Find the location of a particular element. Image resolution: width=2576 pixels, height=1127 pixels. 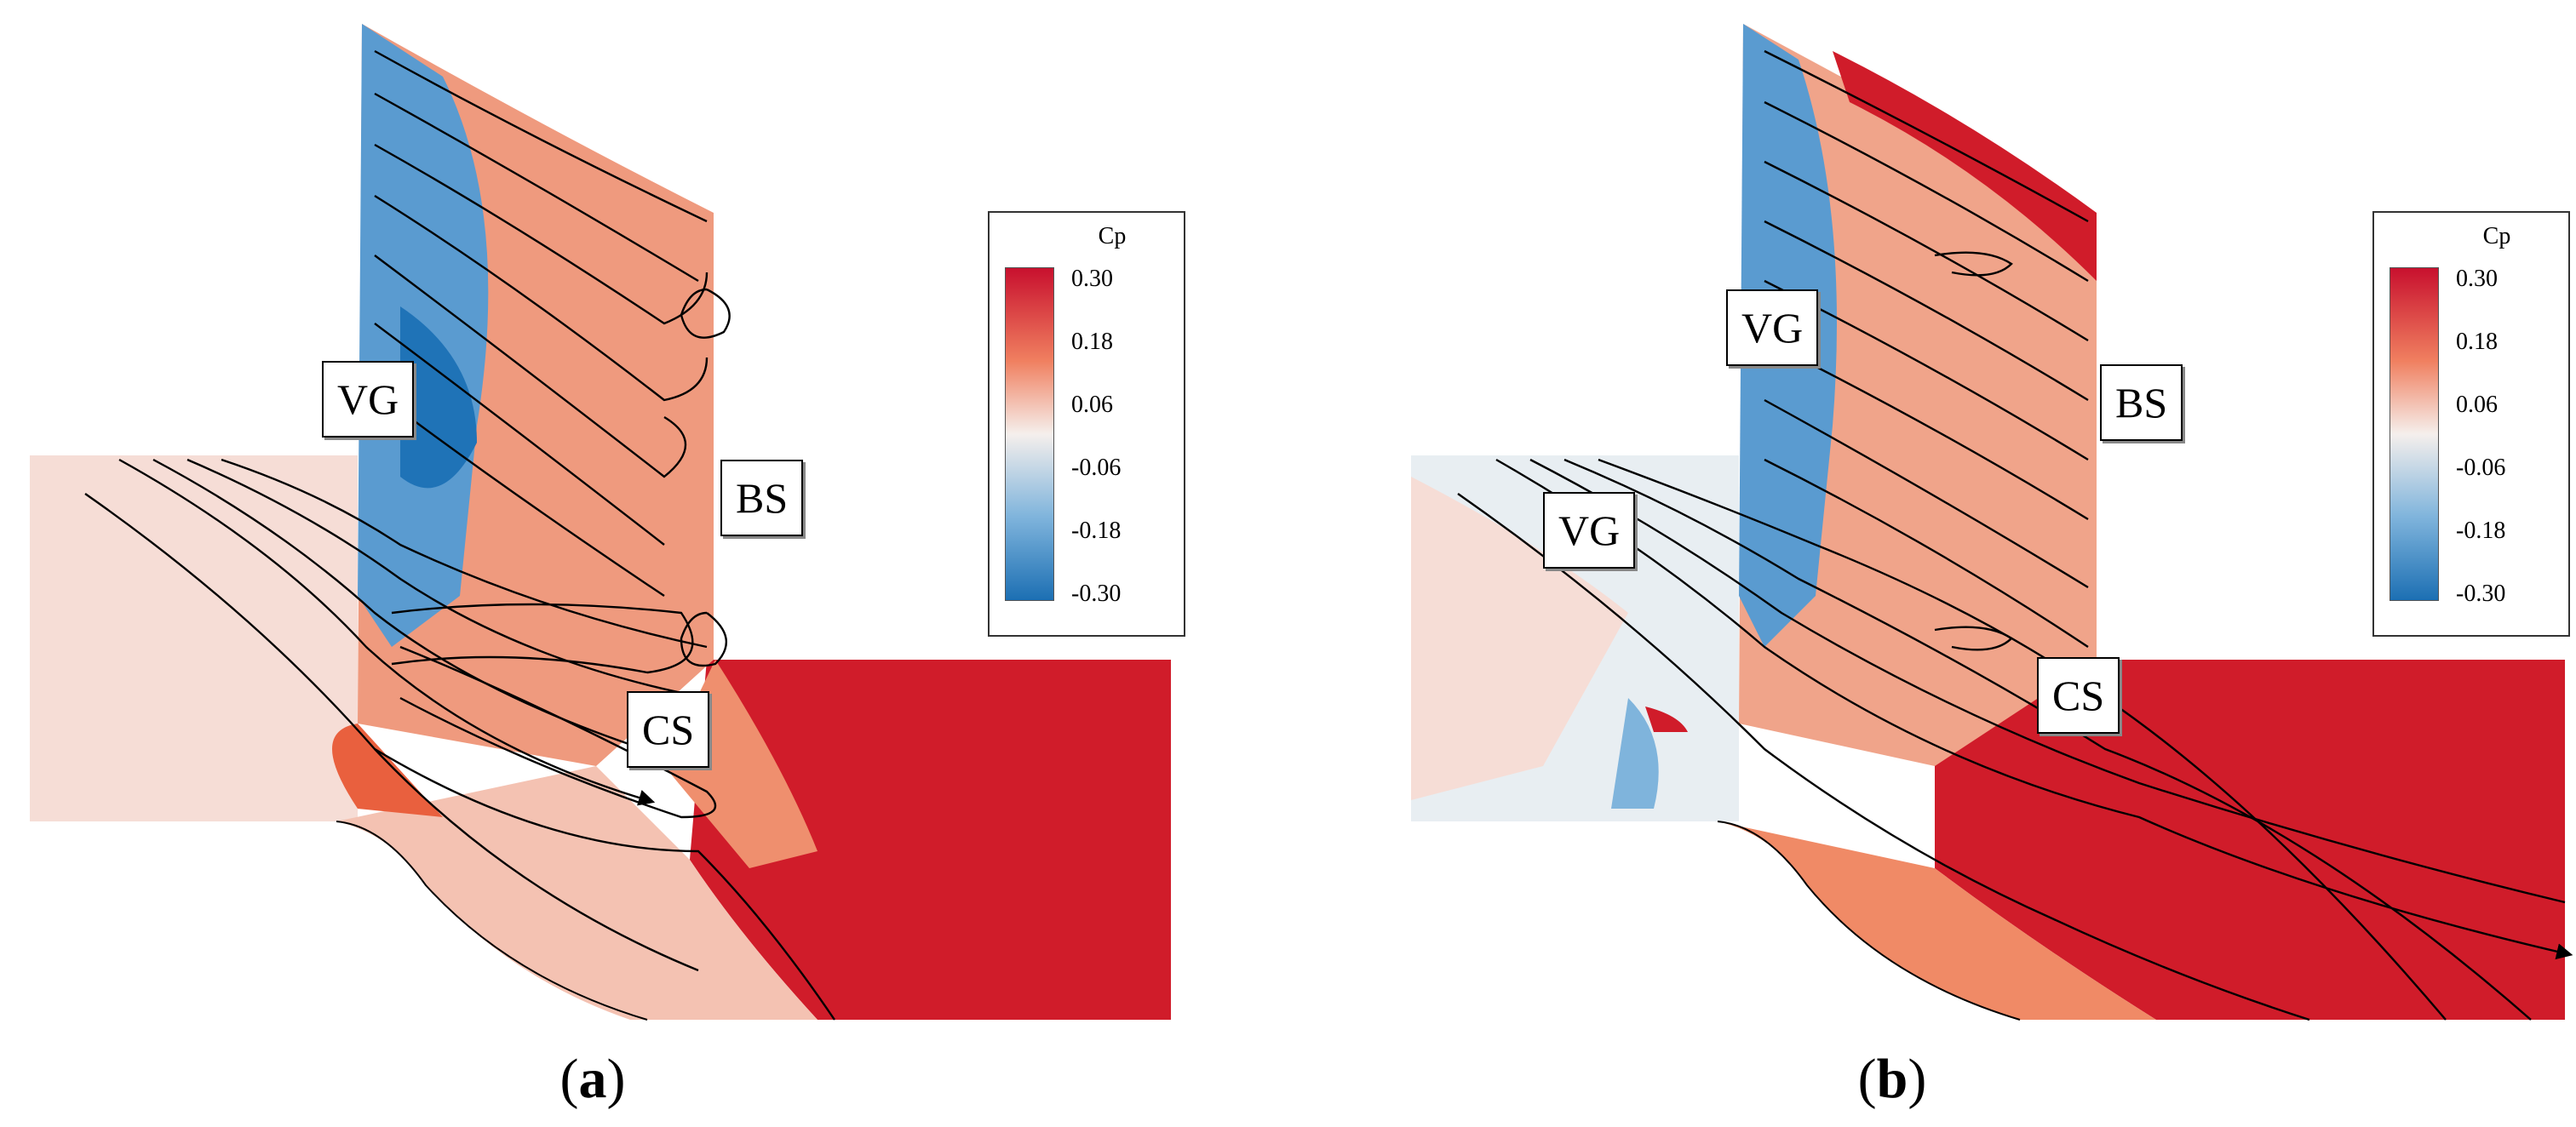

colorbar-a: Cp 0.30 0.18 0.06 -0.06 -0.18 -0.30 is located at coordinates (1086, 424).